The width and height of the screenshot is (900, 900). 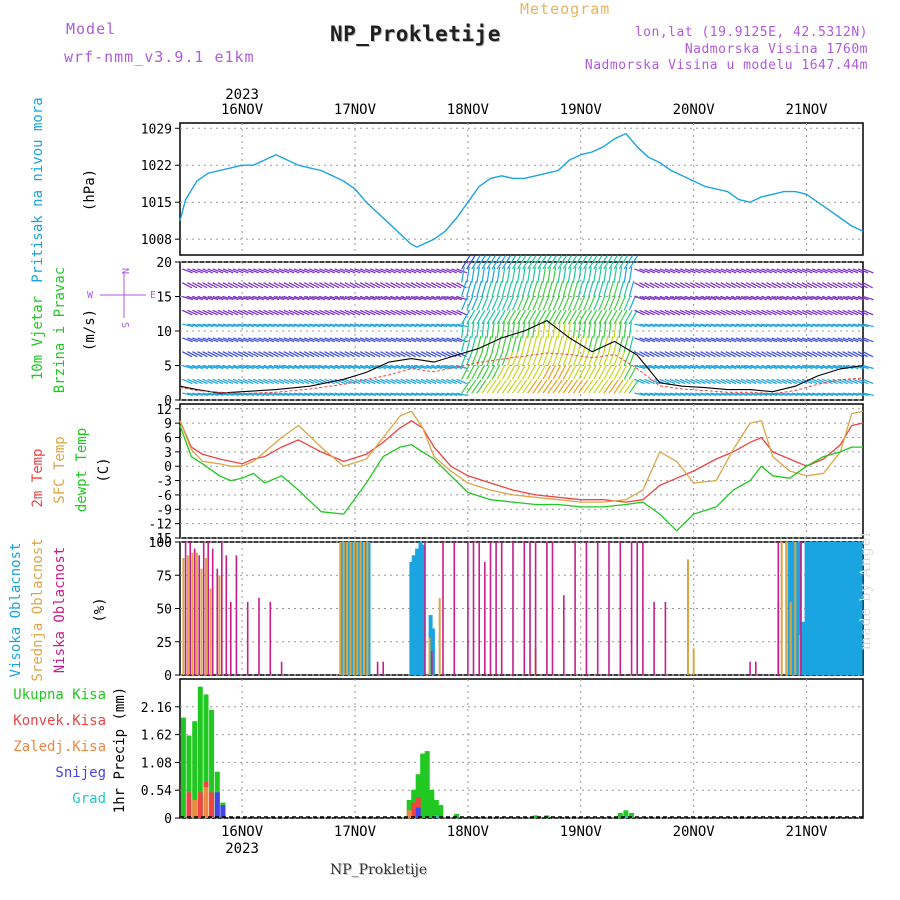 What do you see at coordinates (90, 330) in the screenshot?
I see `wind-unit-label: (m/s)` at bounding box center [90, 330].